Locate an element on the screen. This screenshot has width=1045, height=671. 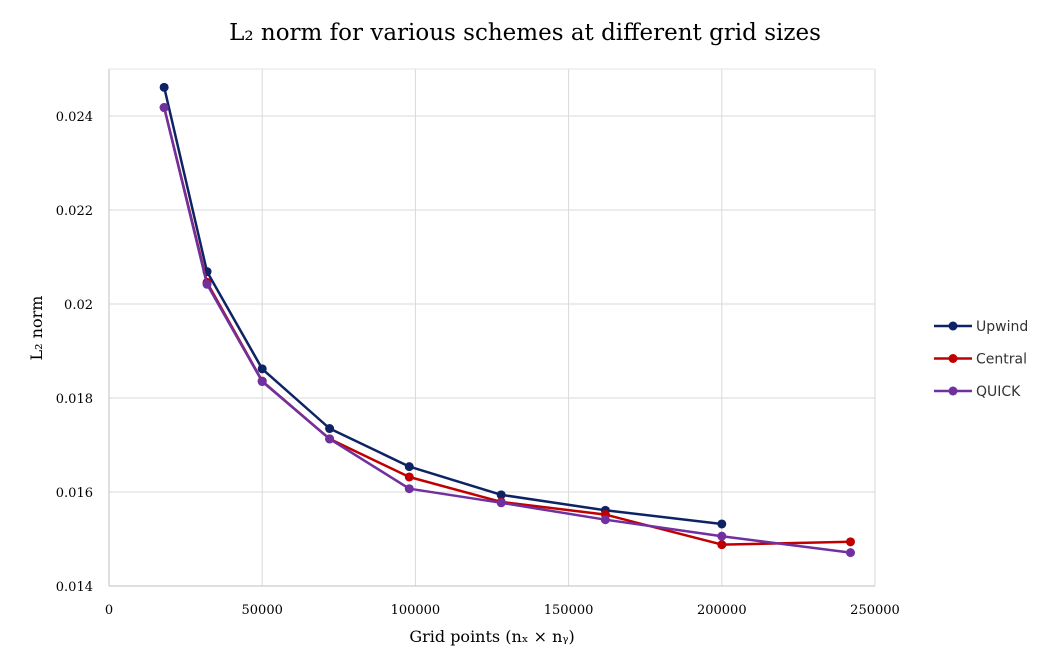
x-tick-label: 100000 is located at coordinates (416, 610).